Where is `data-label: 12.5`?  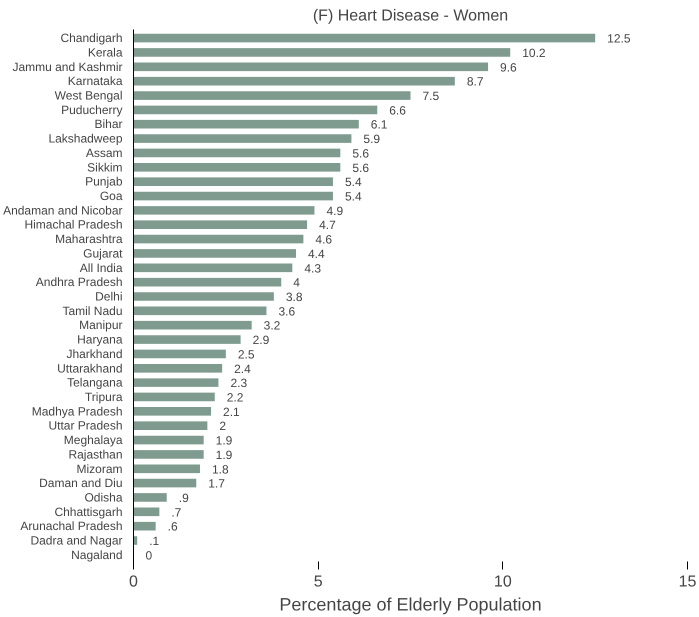 data-label: 12.5 is located at coordinates (619, 39).